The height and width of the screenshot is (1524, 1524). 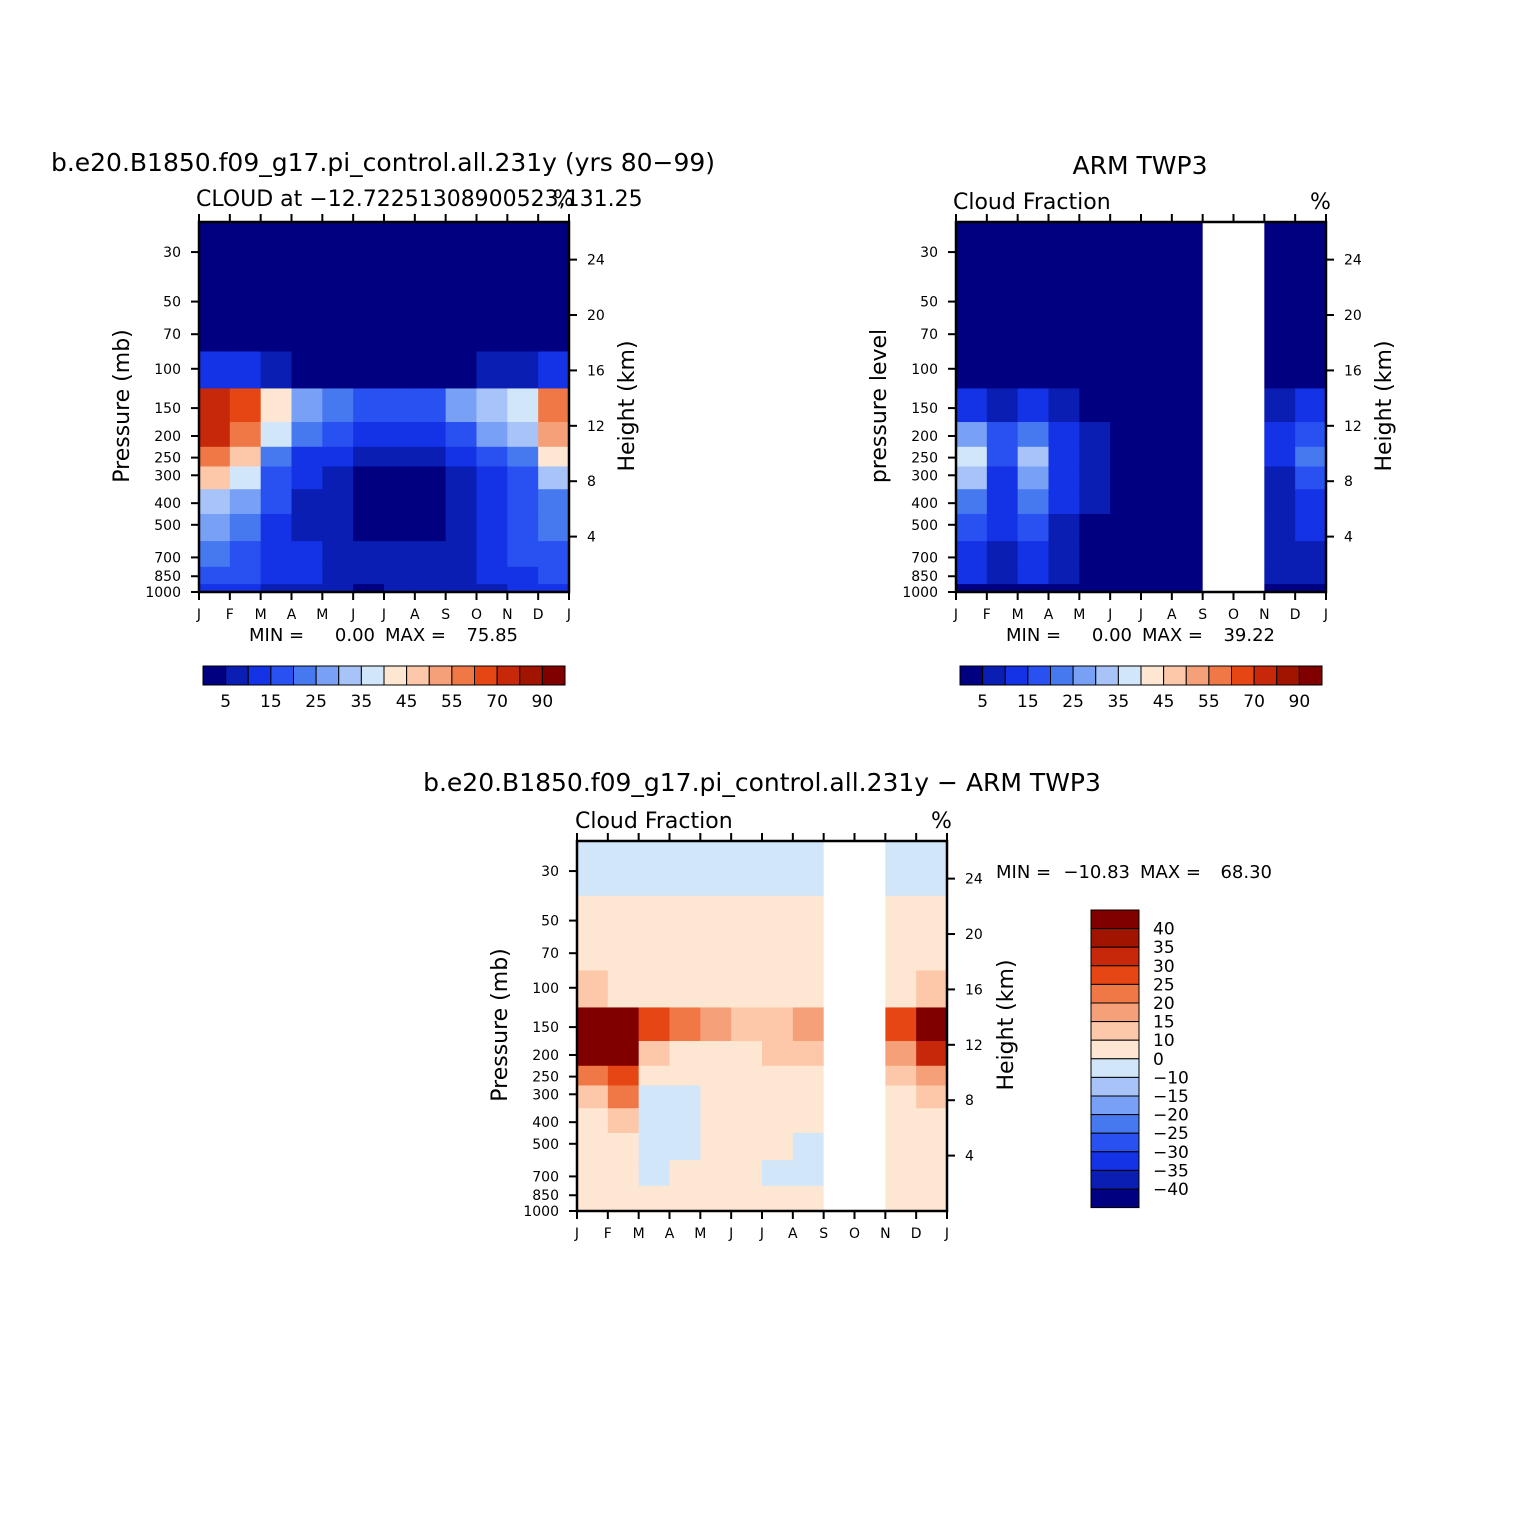 I want to click on x-tick-label: J, so click(x=730, y=1234).